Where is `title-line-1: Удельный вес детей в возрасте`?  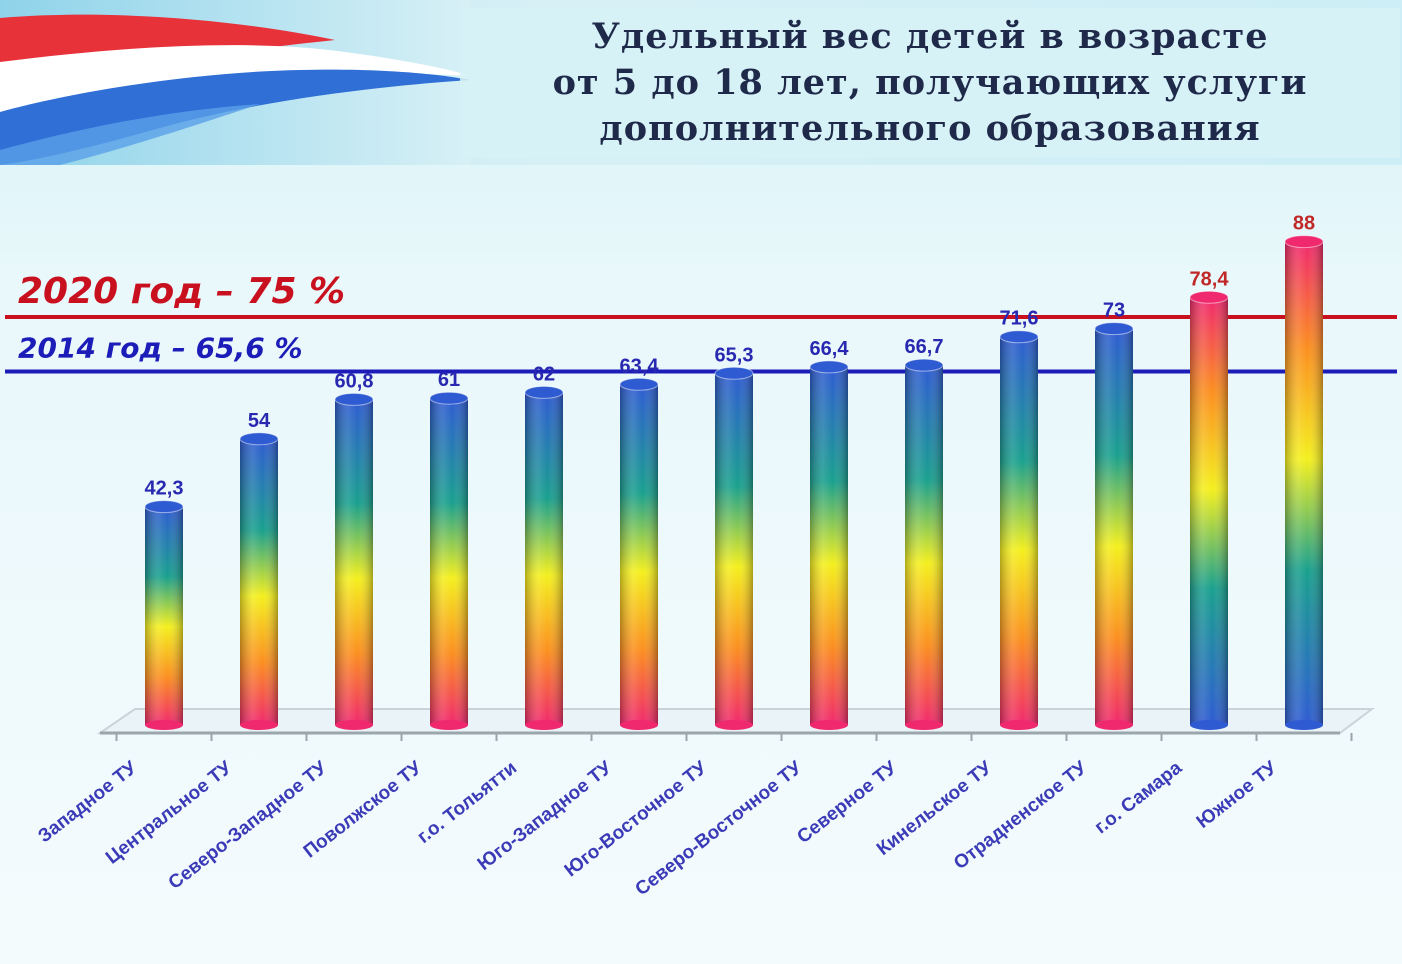 title-line-1: Удельный вес детей в возрасте is located at coordinates (930, 36).